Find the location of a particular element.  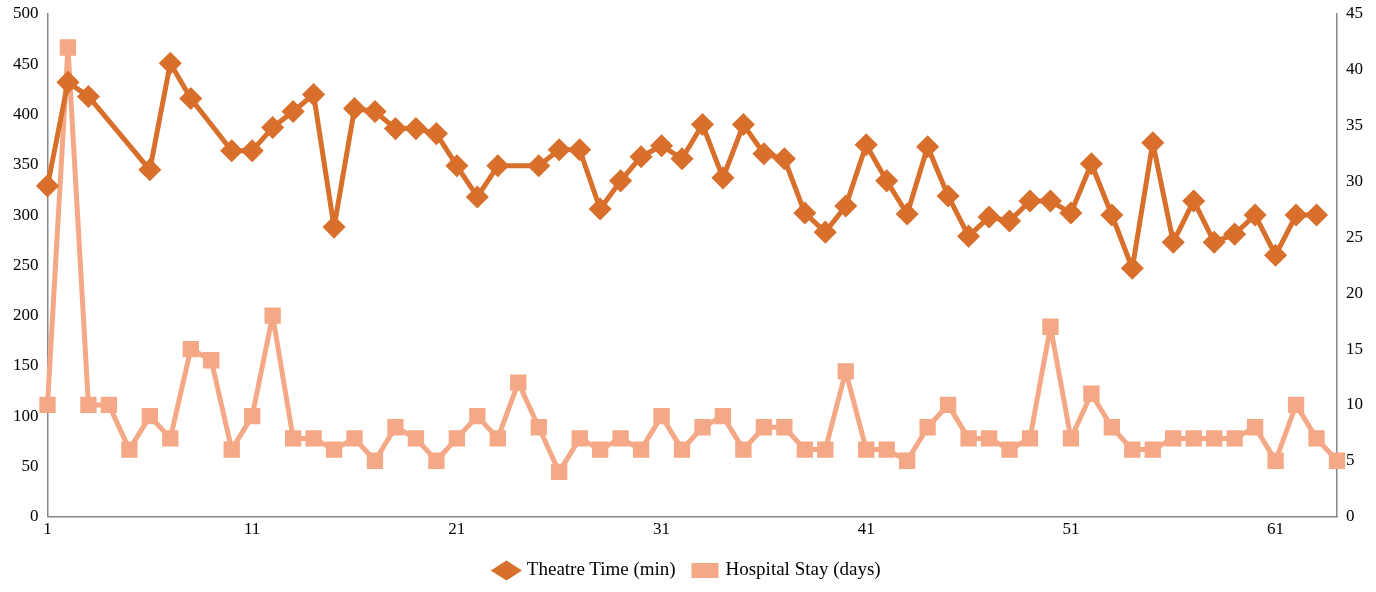

y-tick-label: 250 is located at coordinates (26, 264).